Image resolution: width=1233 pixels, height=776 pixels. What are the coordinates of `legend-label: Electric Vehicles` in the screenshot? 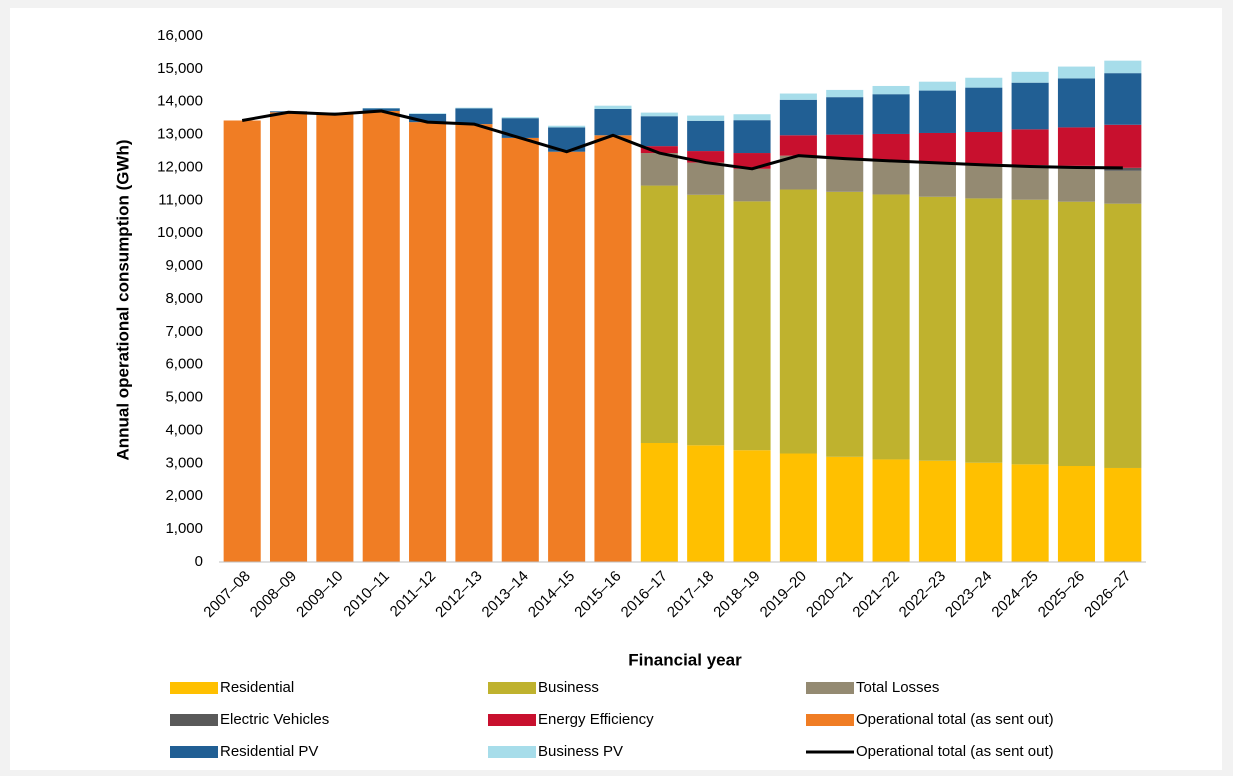 It's located at (274, 719).